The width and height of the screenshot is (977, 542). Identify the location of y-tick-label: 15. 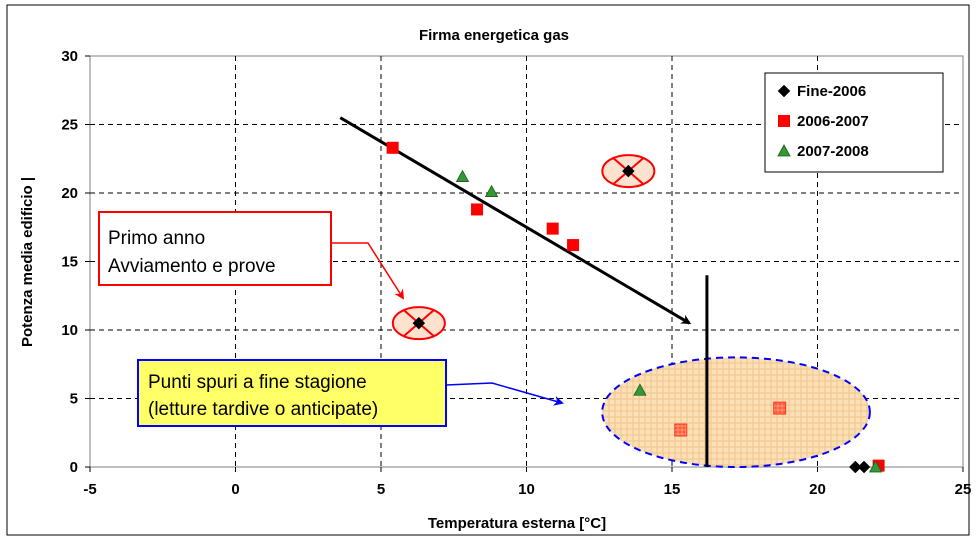
(69, 262).